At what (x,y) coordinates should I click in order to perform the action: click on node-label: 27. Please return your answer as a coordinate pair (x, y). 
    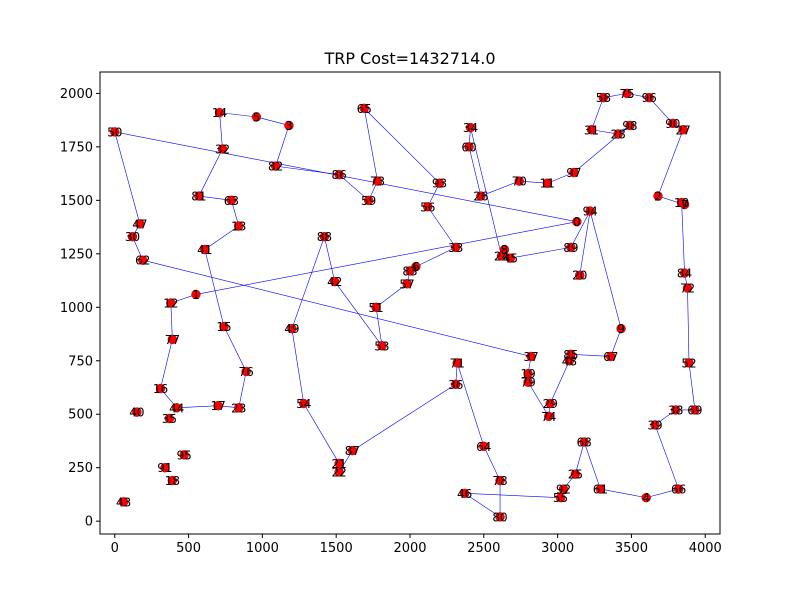
    Looking at the image, I should click on (682, 130).